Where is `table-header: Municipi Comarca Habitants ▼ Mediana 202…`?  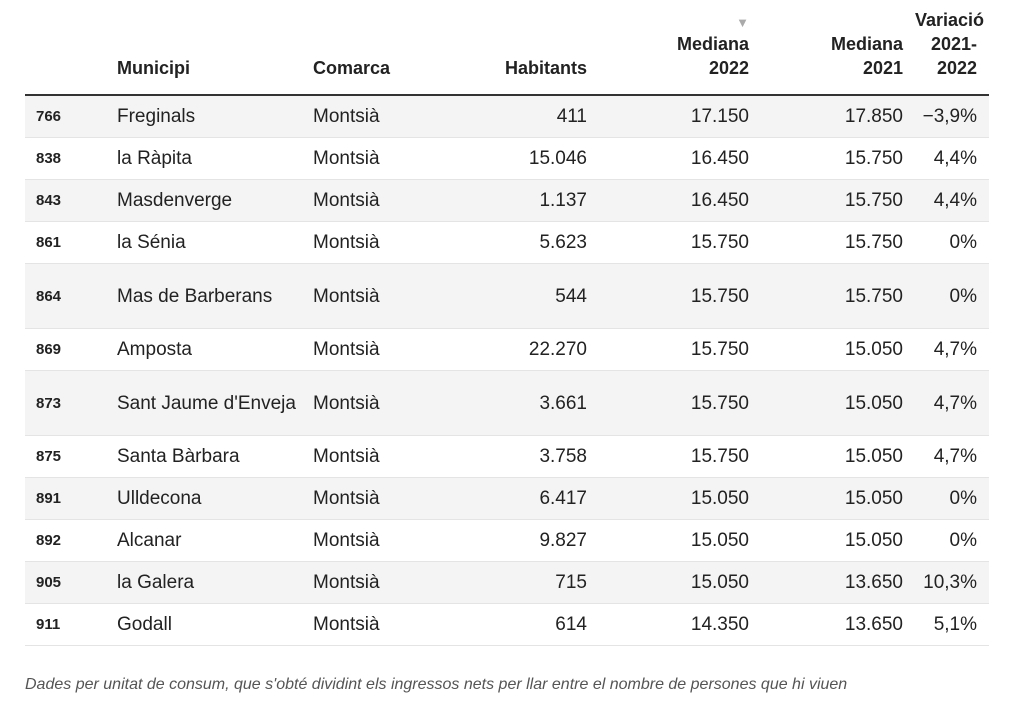 table-header: Municipi Comarca Habitants ▼ Mediana 202… is located at coordinates (507, 47).